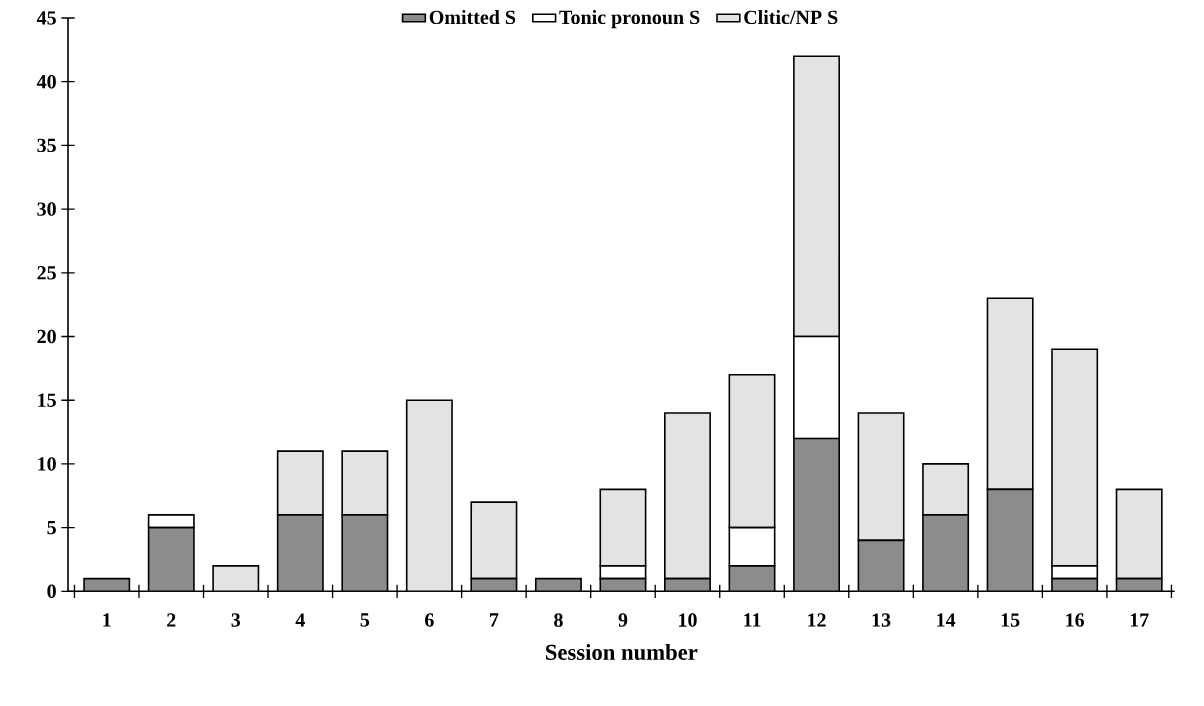  I want to click on x-tick-label: 7, so click(494, 620).